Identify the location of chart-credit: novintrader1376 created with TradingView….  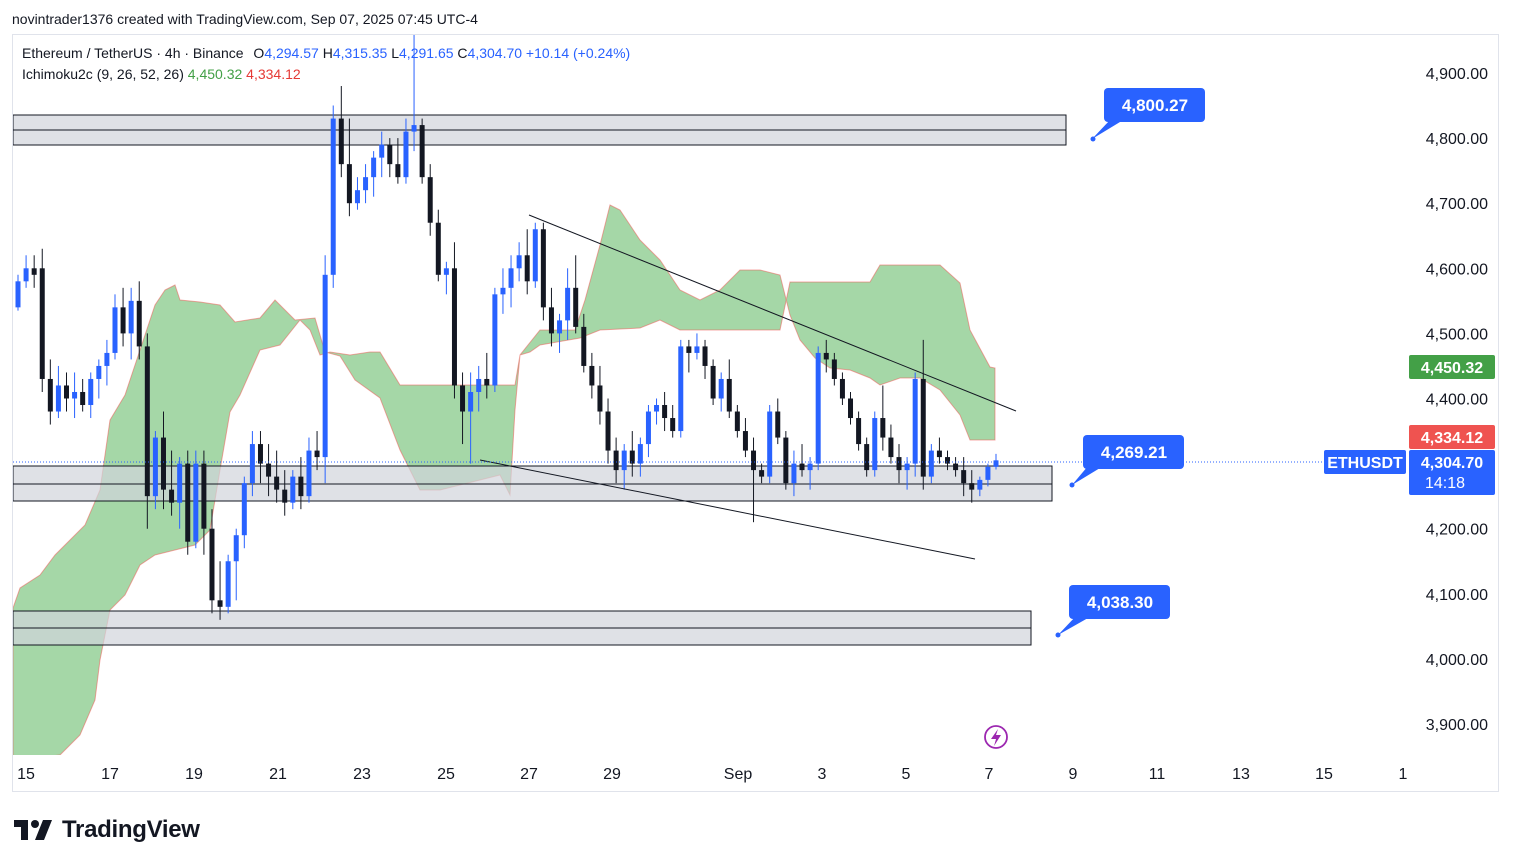
(245, 19).